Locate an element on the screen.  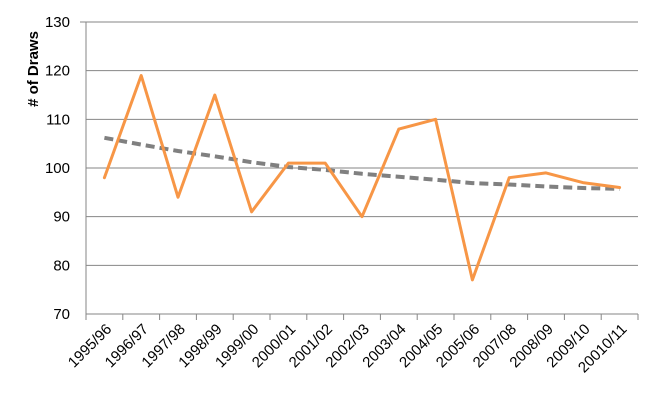
y-tick-labels: 70 80 90 100 110 120 130 is located at coordinates (57, 168).